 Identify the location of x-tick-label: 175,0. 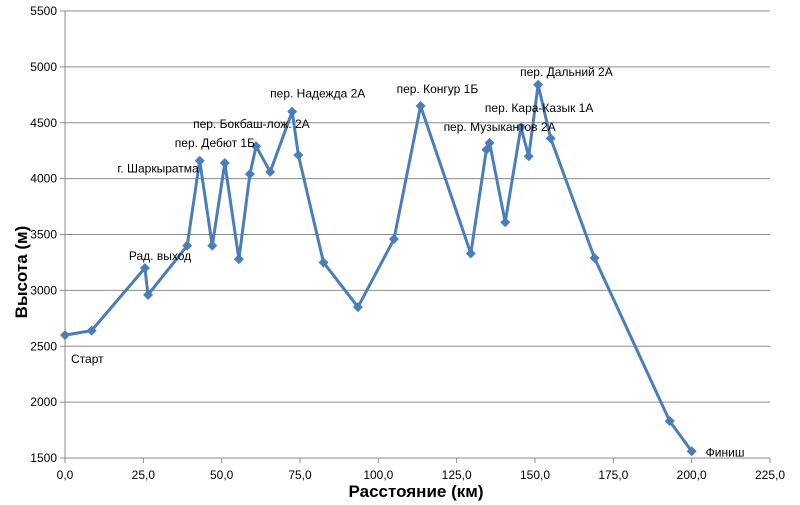
(613, 475).